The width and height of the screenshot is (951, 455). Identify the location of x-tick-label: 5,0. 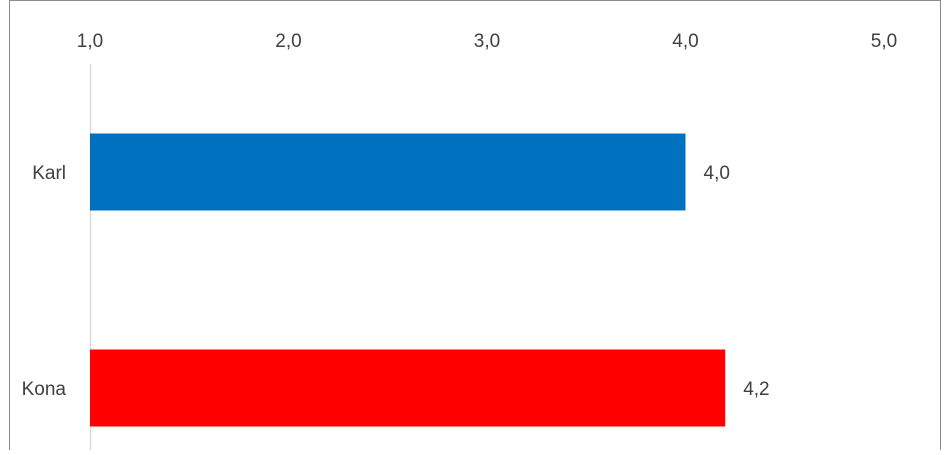
(884, 41).